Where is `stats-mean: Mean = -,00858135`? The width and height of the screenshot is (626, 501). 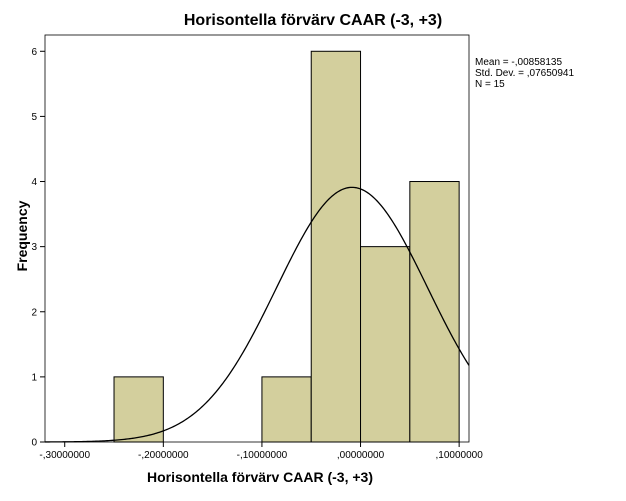
stats-mean: Mean = -,00858135 is located at coordinates (519, 62).